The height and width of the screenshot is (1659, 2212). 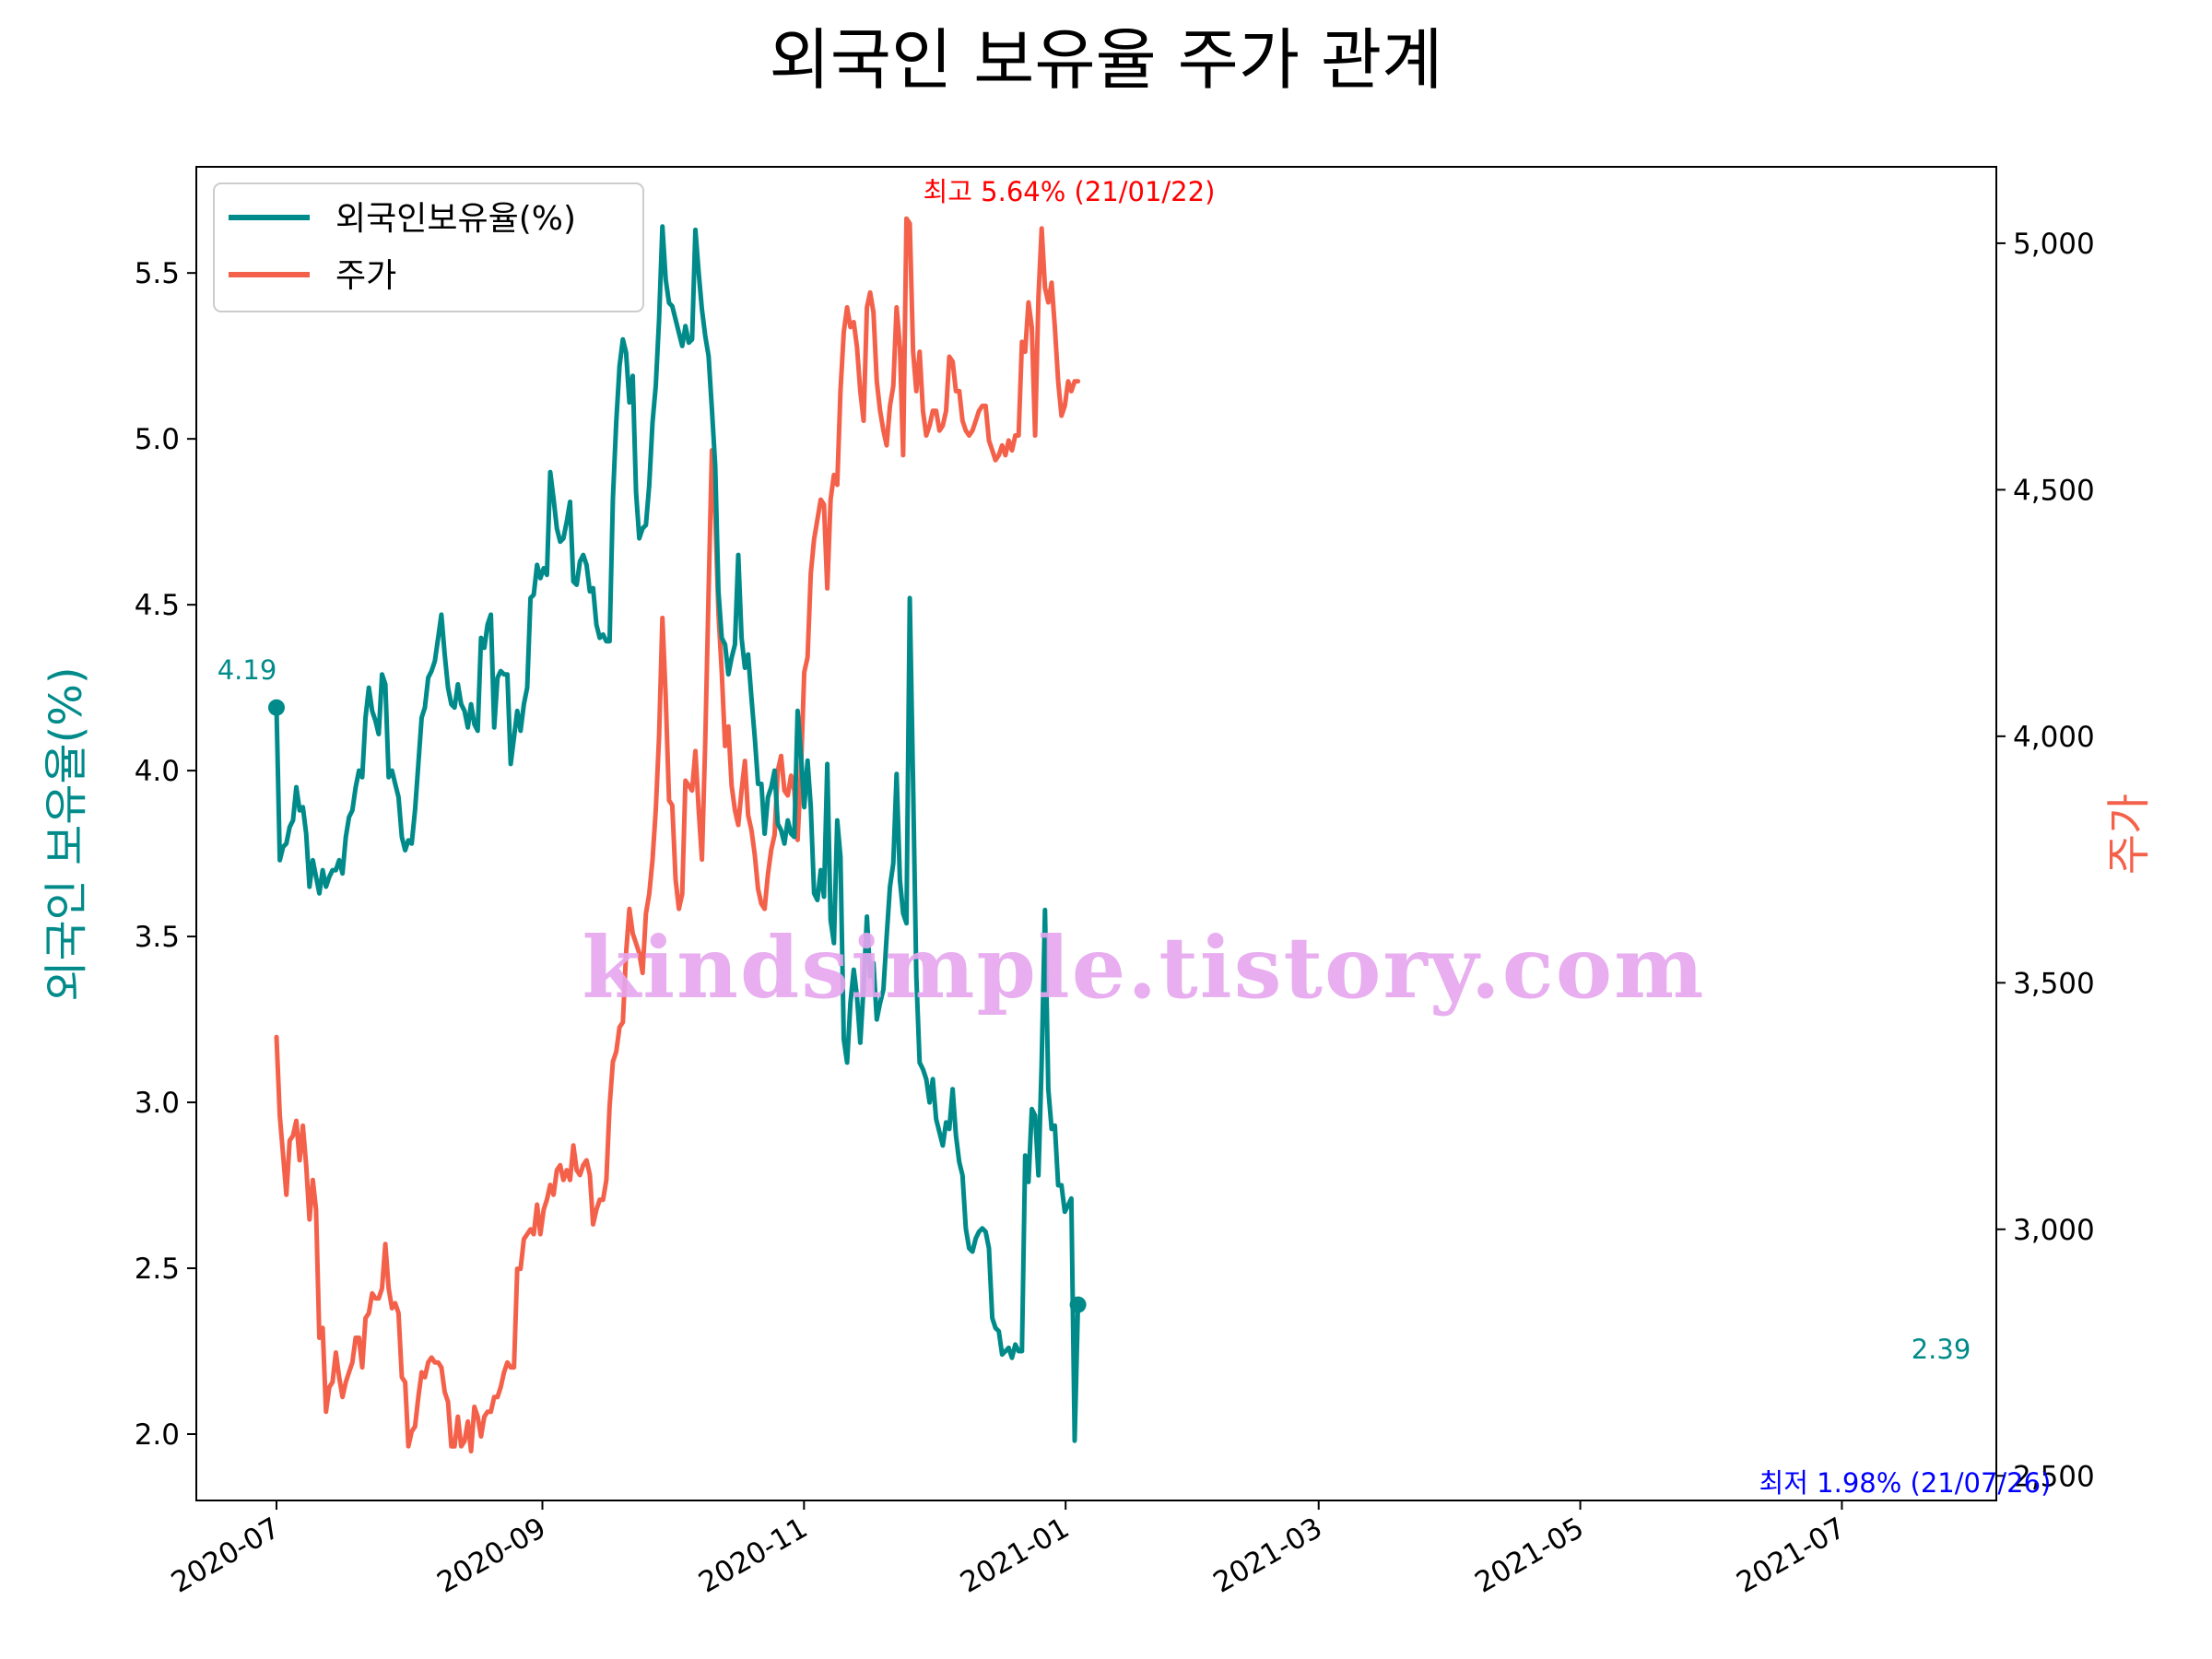 What do you see at coordinates (2054, 244) in the screenshot?
I see `right-tick-label: 5,000` at bounding box center [2054, 244].